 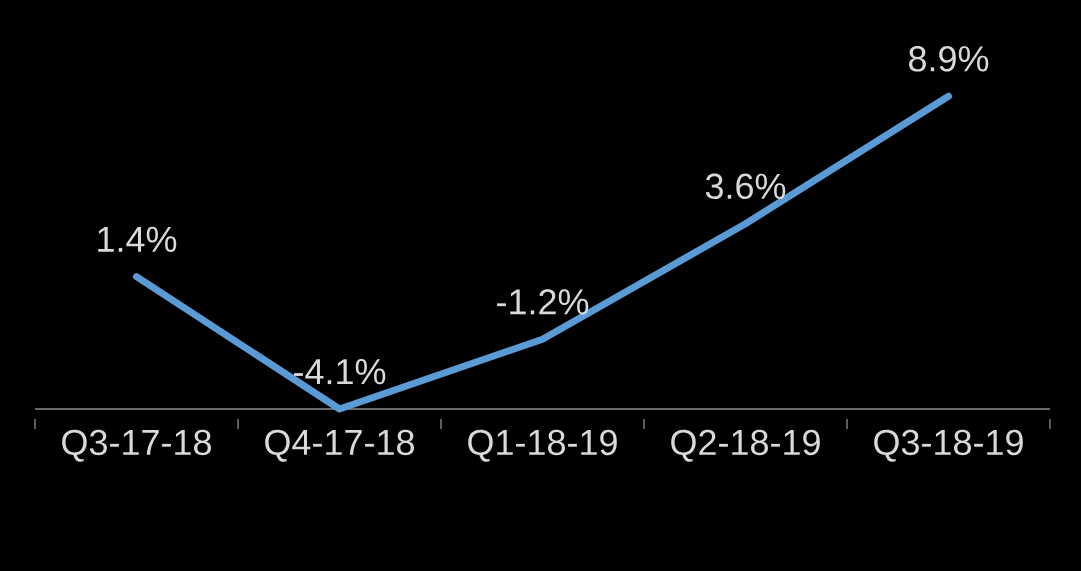 I want to click on x-tick-label: Q3-18-19, so click(x=948, y=445).